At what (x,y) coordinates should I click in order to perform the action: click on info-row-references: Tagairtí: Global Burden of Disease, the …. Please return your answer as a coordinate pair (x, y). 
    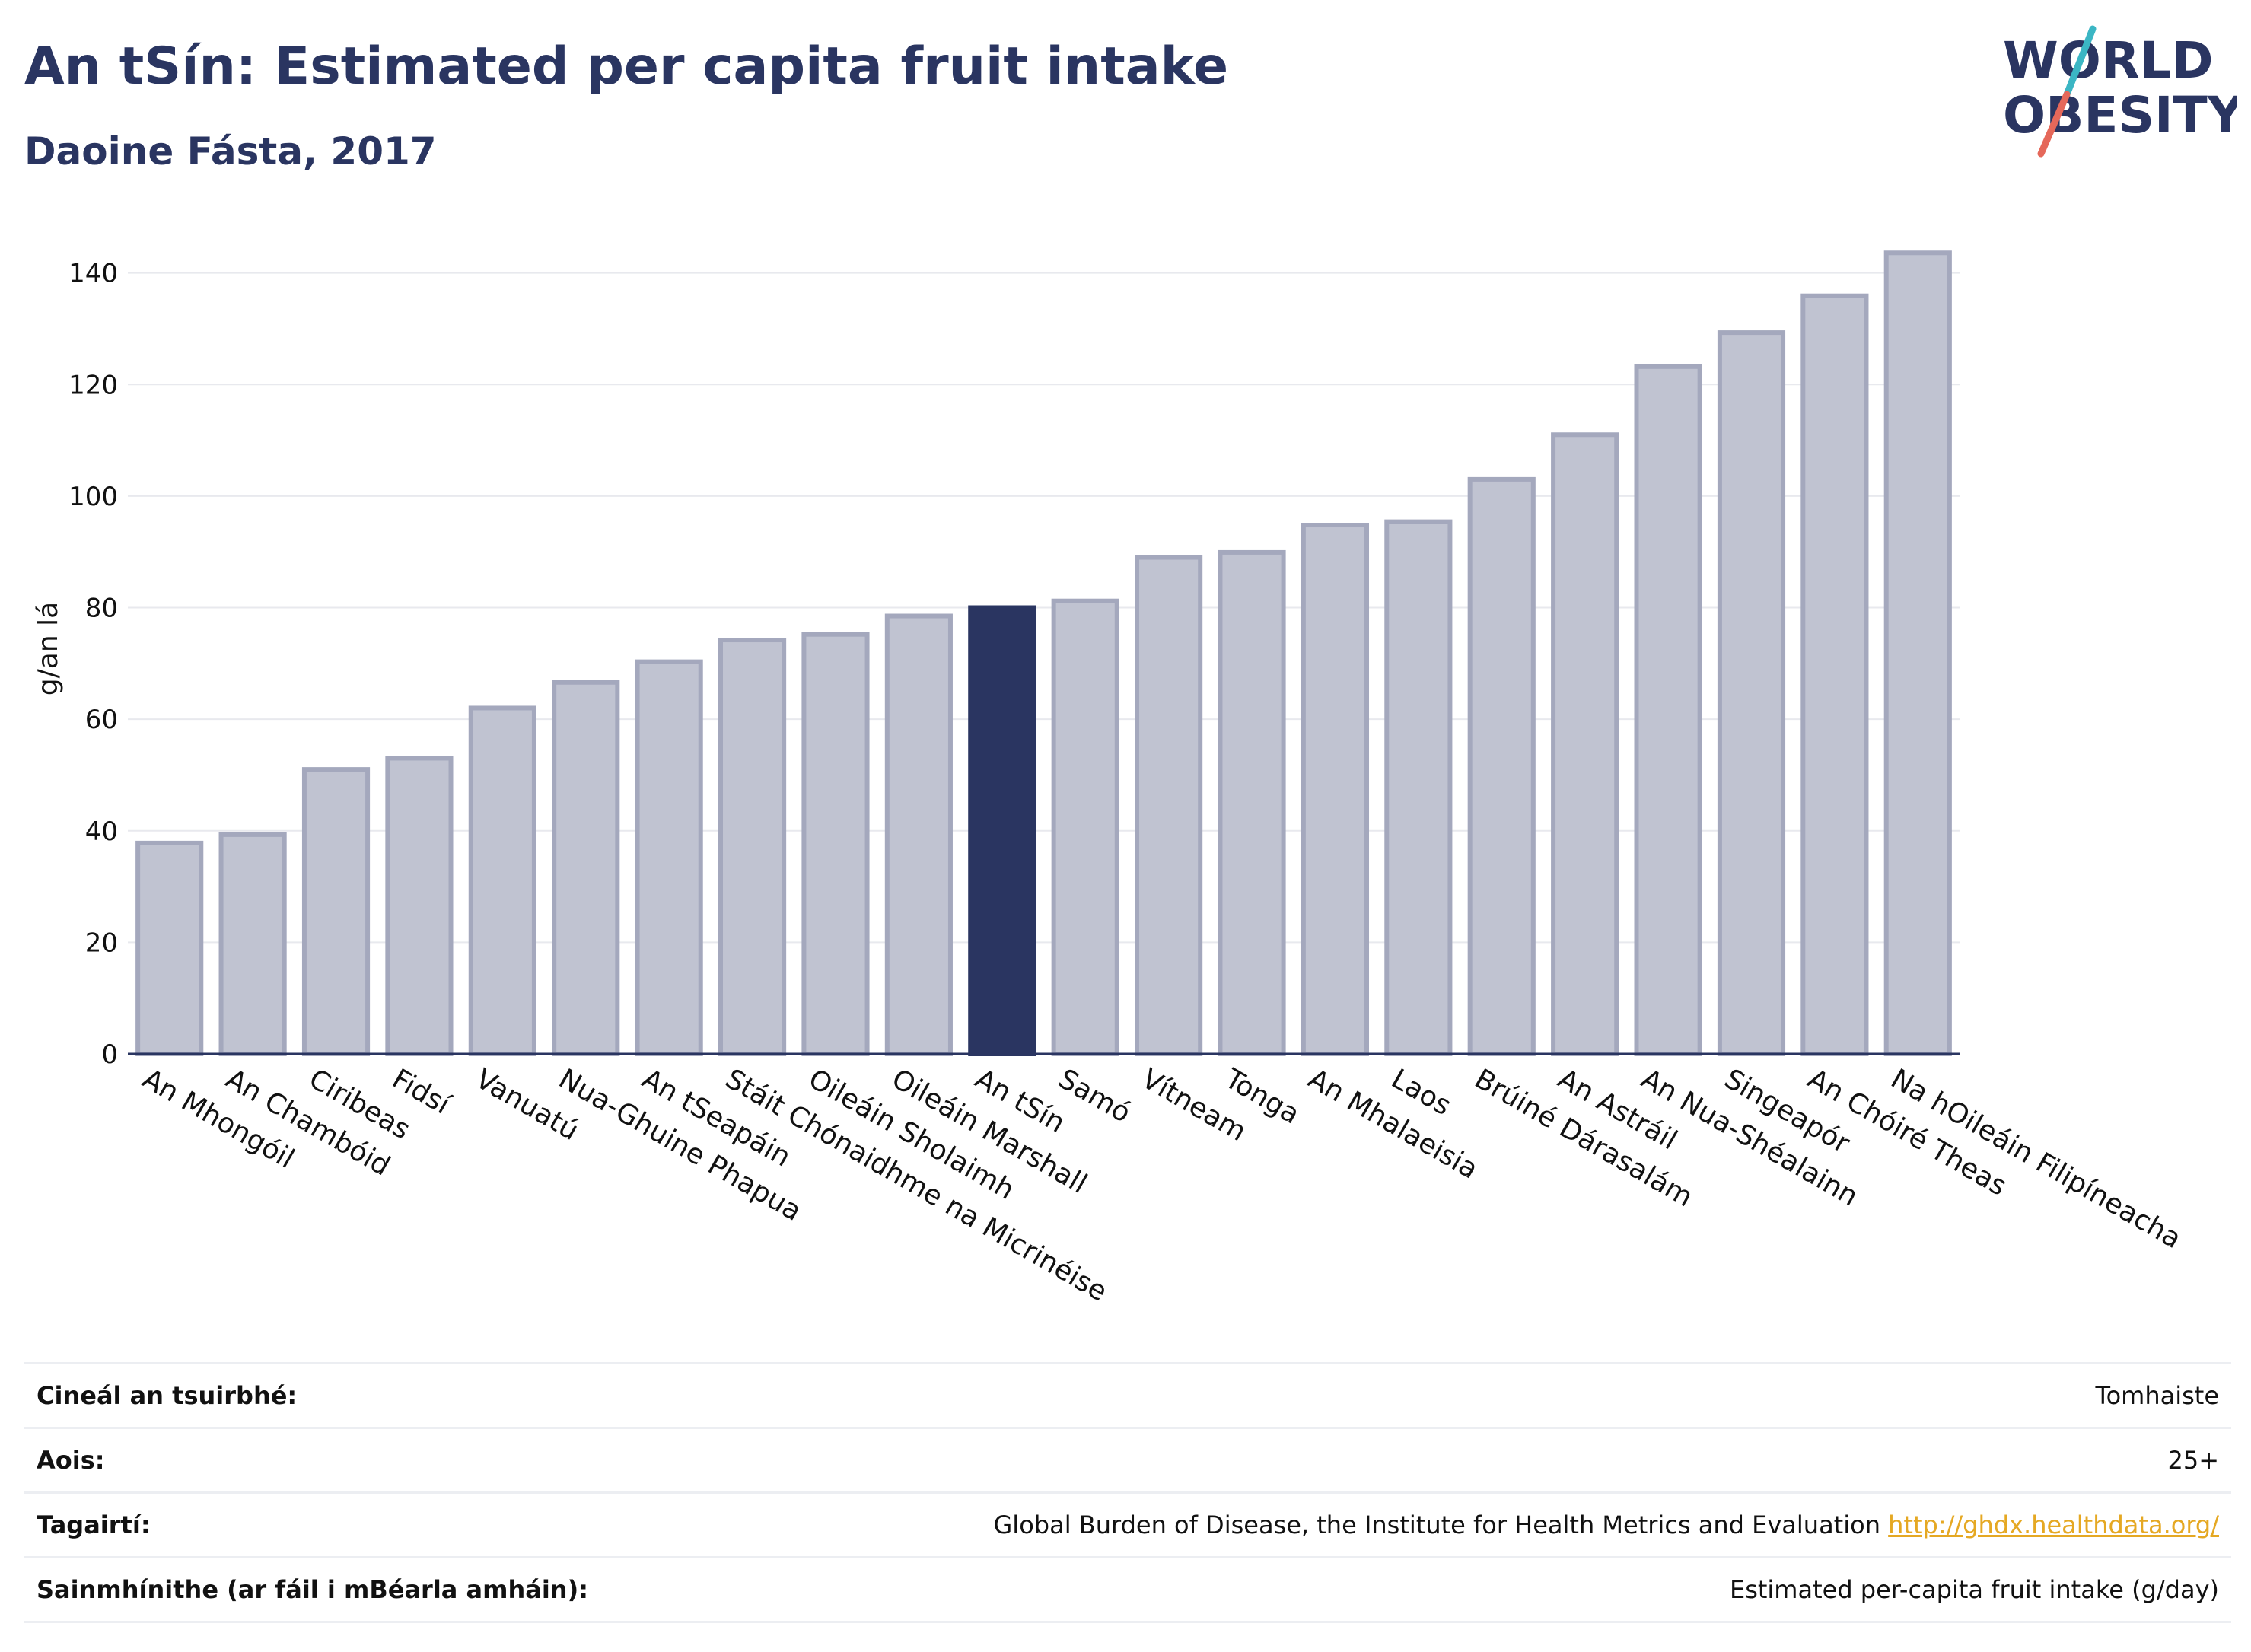
    Looking at the image, I should click on (1127, 1523).